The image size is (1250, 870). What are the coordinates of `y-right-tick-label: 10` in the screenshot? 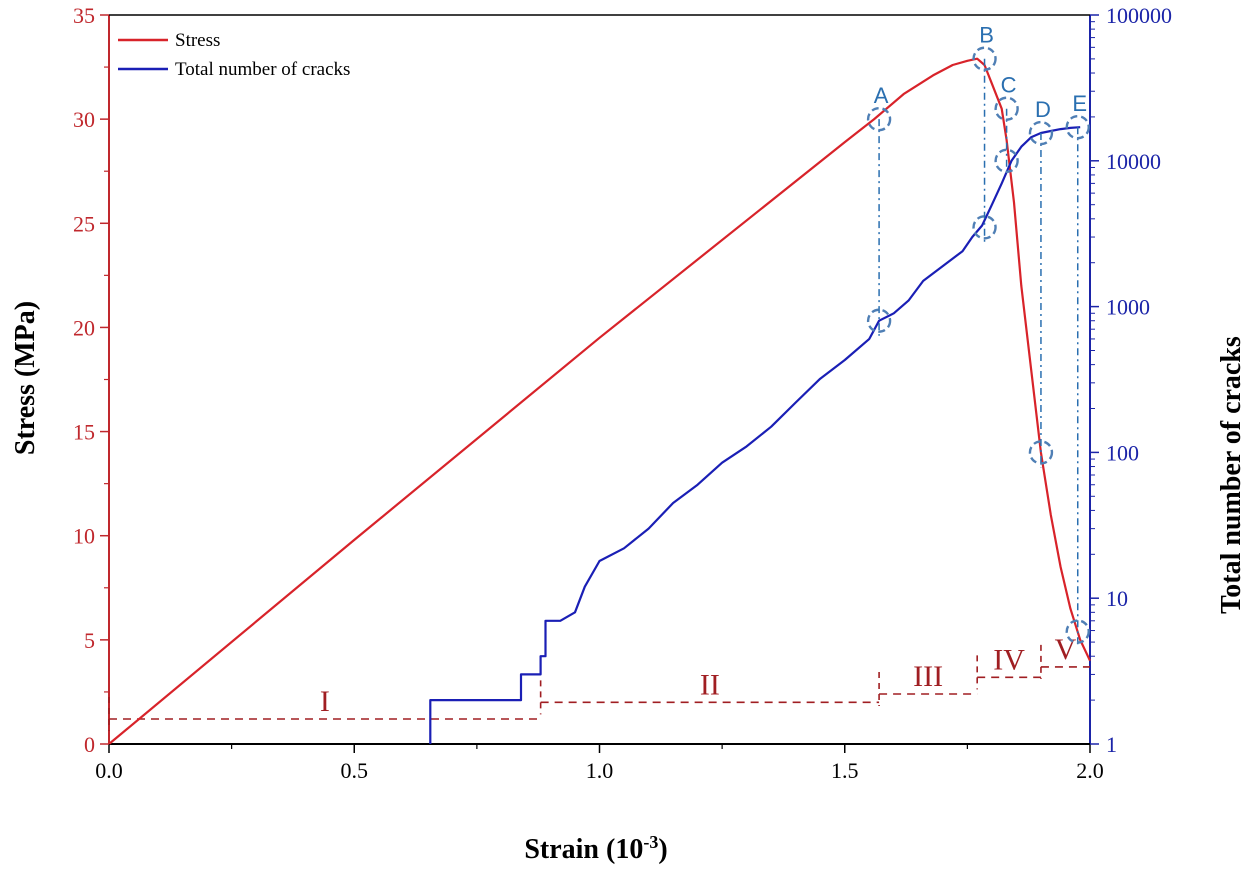 It's located at (1117, 598).